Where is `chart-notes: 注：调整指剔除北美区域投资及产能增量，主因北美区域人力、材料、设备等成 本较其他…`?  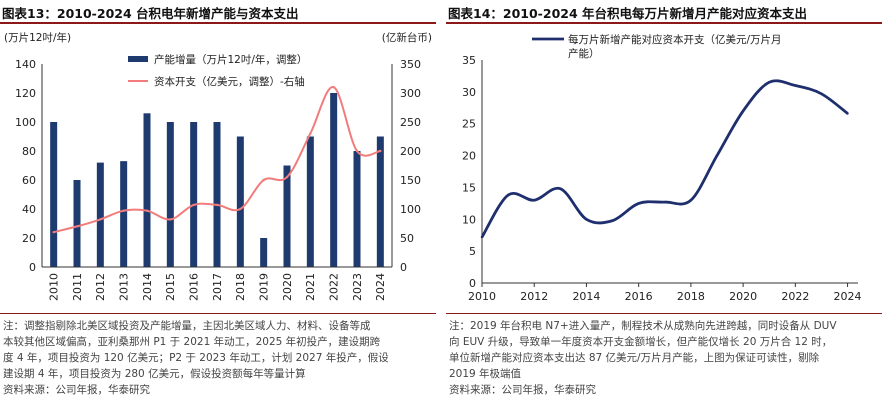 chart-notes: 注：调整指剔除北美区域投资及产能增量，主因北美区域人力、材料、设备等成 本较其他… is located at coordinates (218, 358).